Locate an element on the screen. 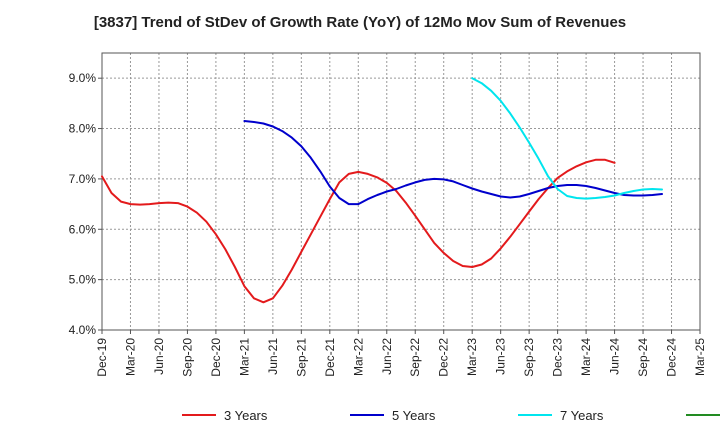  x-tick-label: Mar-25 is located at coordinates (700, 357).